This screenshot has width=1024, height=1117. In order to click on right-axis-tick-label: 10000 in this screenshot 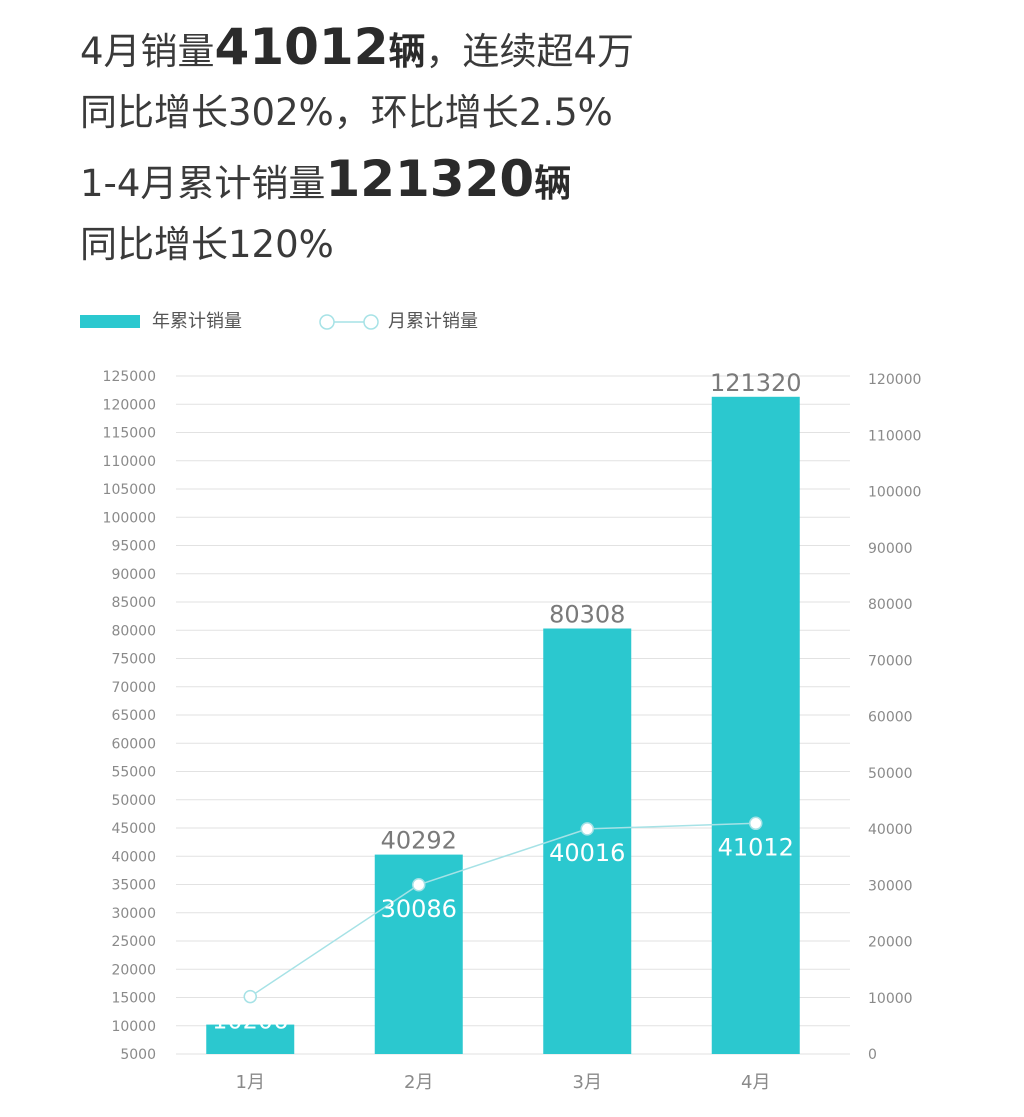, I will do `click(890, 999)`.